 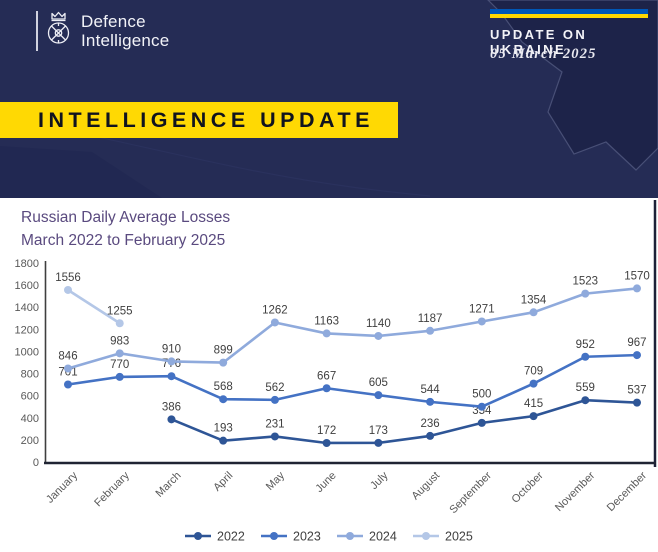 What do you see at coordinates (426, 486) in the screenshot?
I see `svg-text: August` at bounding box center [426, 486].